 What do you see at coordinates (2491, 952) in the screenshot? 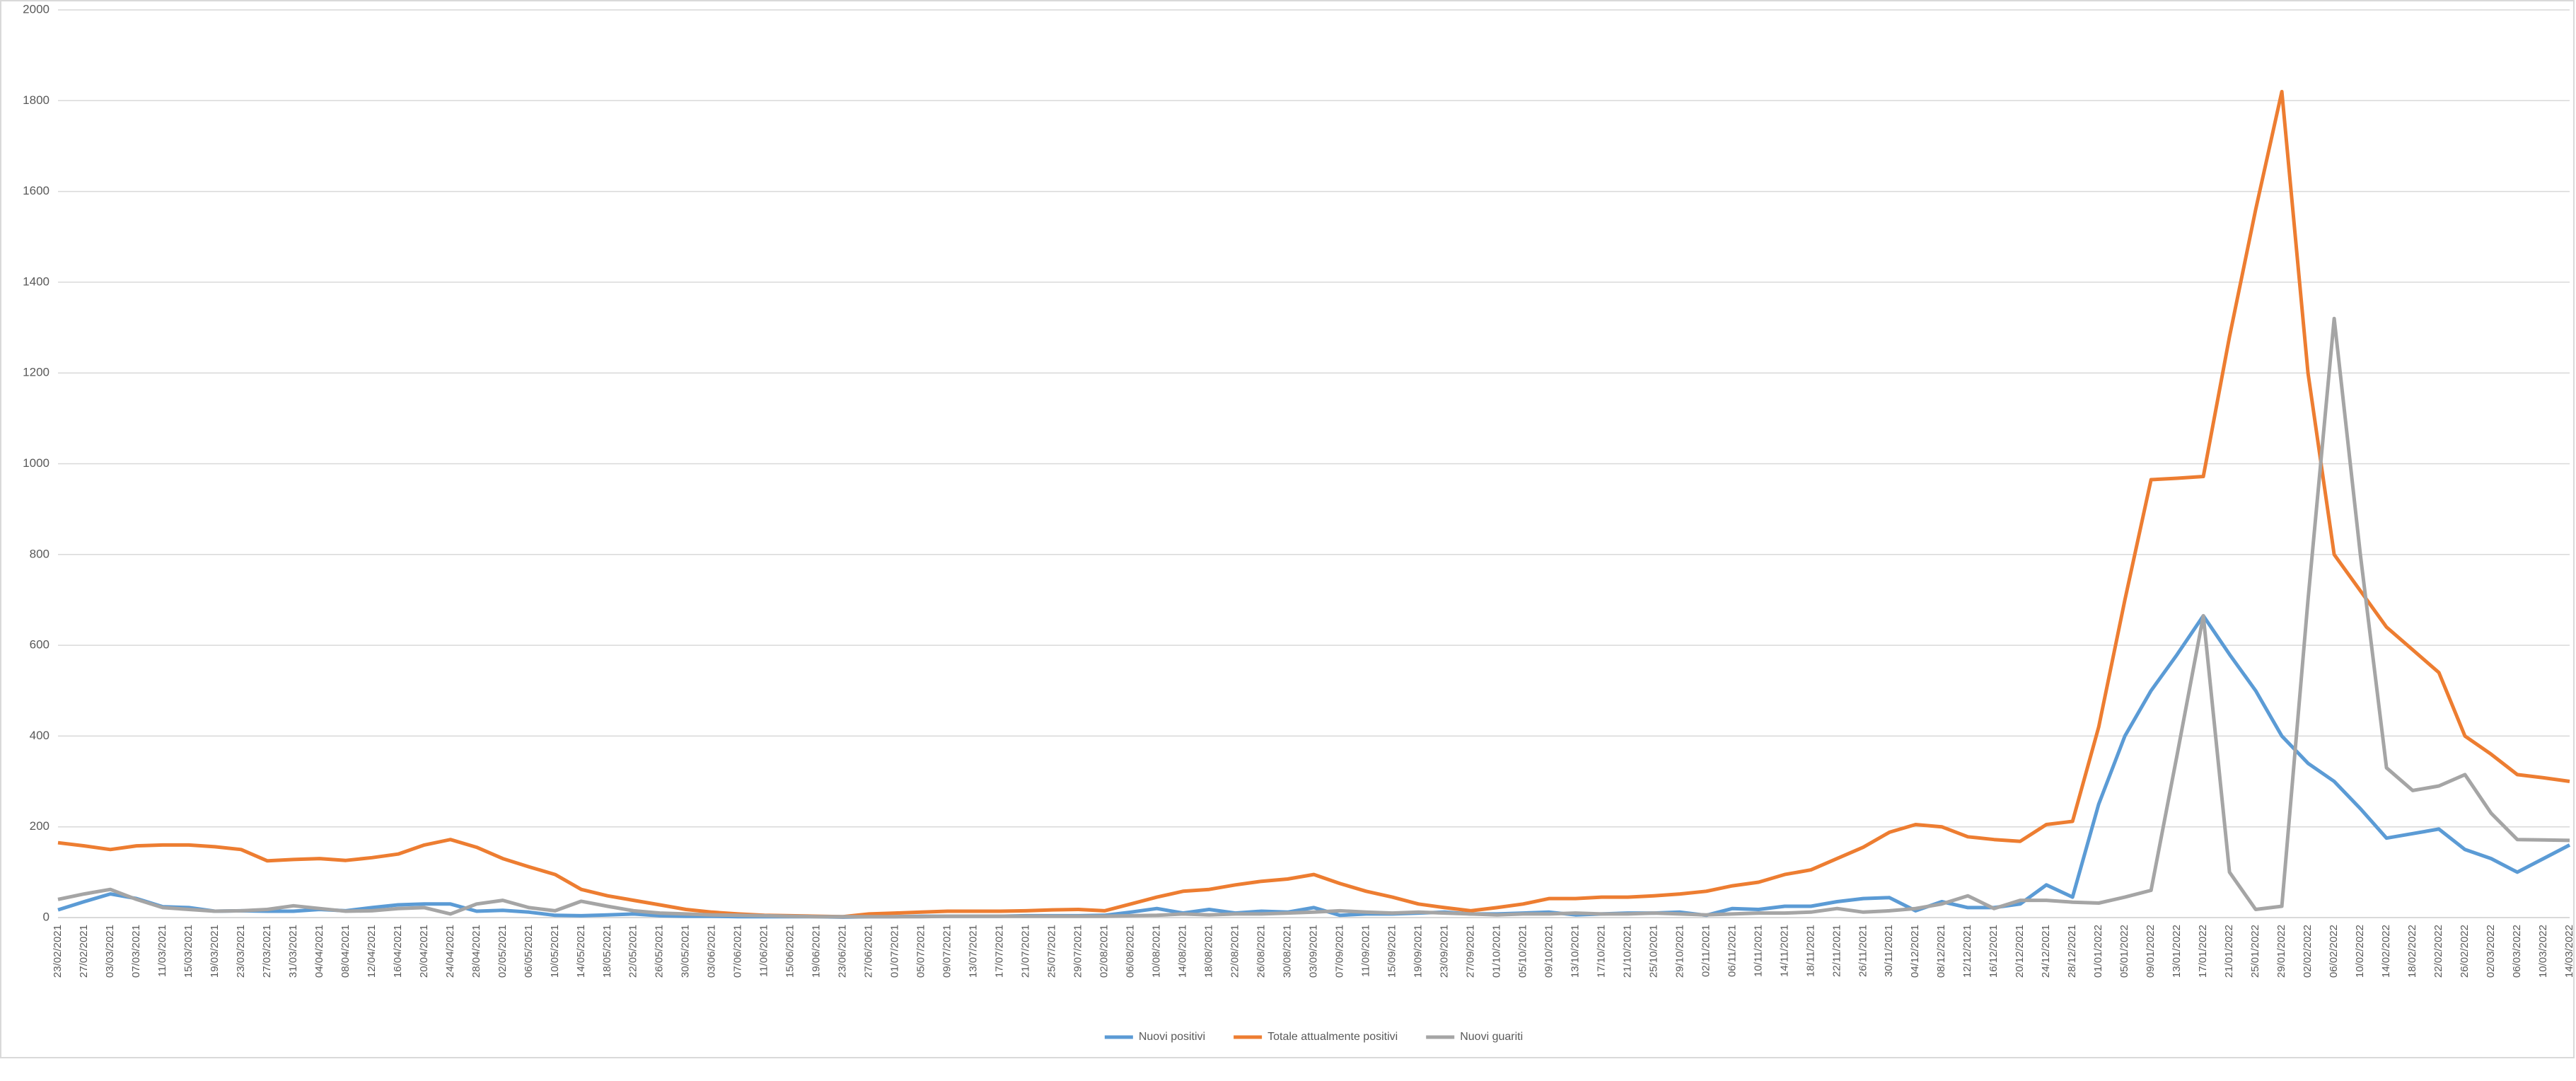
I see `x-tick-label: 02/03/2022` at bounding box center [2491, 952].